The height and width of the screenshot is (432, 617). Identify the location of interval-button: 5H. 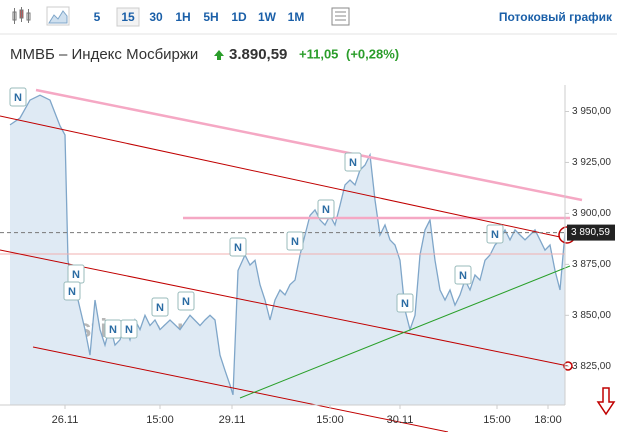
(210, 17).